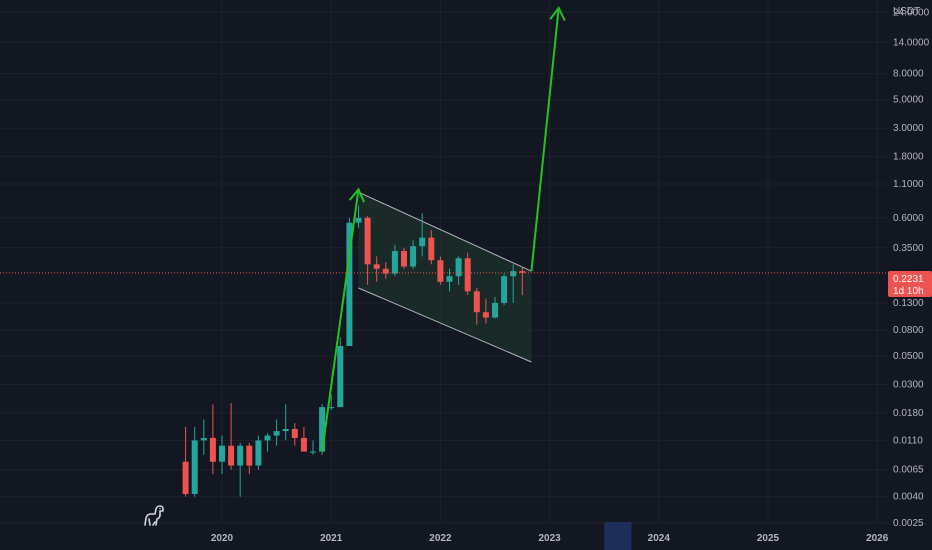 This screenshot has height=550, width=932. I want to click on y-tick-label: 0.0110, so click(908, 440).